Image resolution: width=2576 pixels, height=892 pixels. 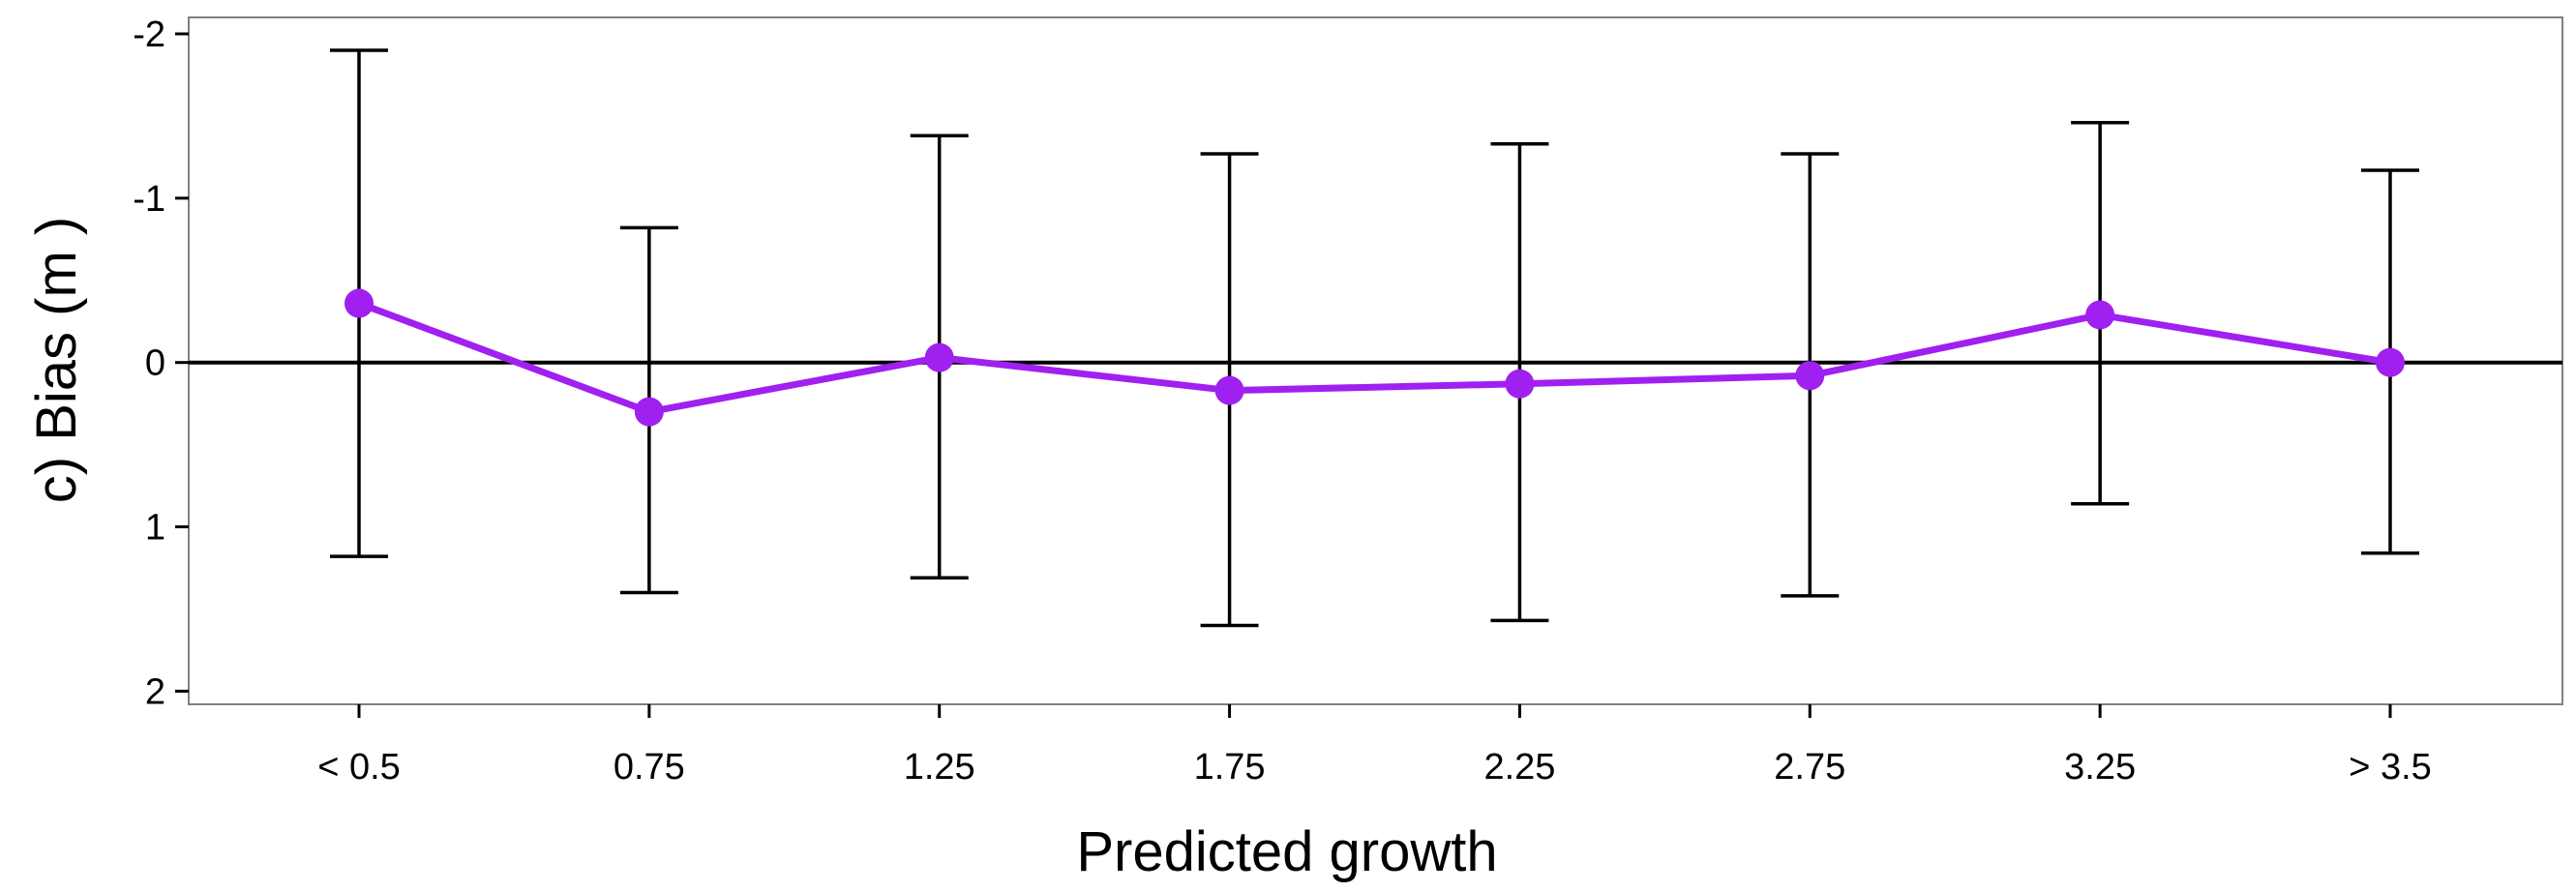 I want to click on x-tick-label: 2.25, so click(x=1519, y=767).